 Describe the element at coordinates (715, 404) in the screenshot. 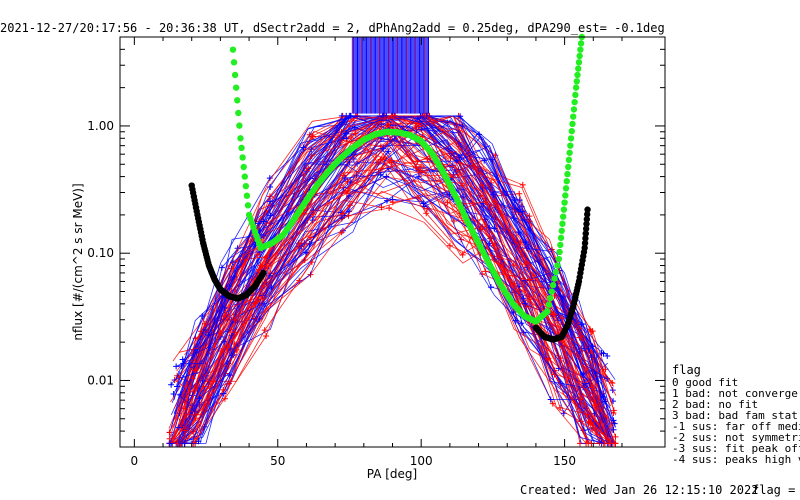

I see `legend-entry: 2 bad: no fit` at that location.